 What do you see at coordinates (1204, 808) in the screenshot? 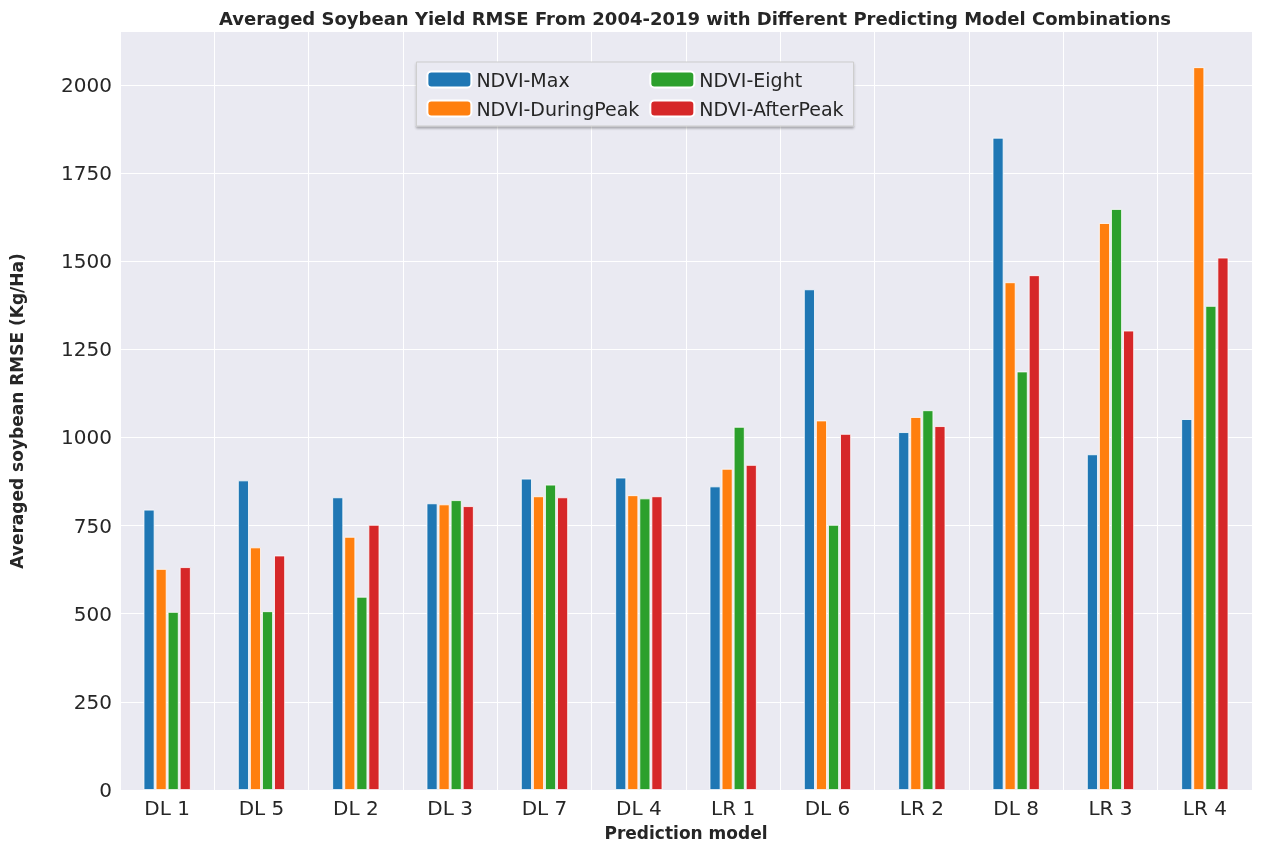
I see `x-tick-label: LR 4` at bounding box center [1204, 808].